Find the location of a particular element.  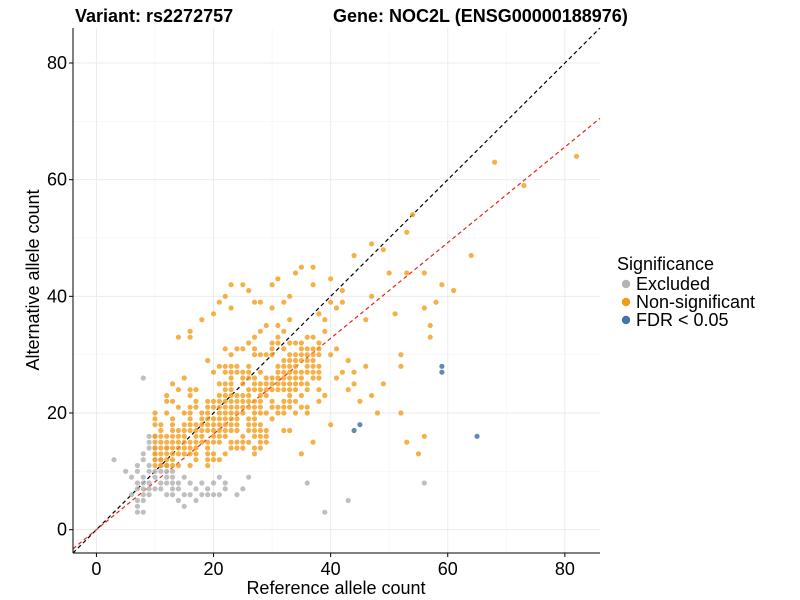

y-axis-title: Alternative allele count is located at coordinates (33, 279).